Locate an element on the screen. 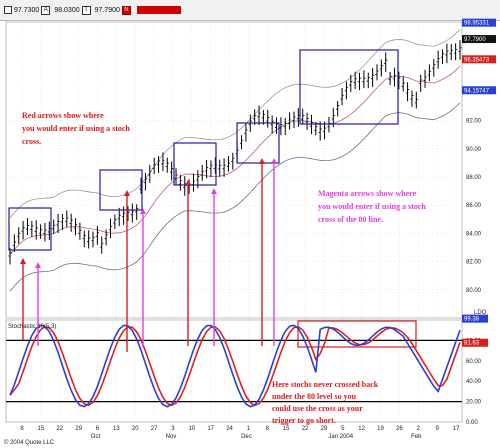 The image size is (500, 448). price-tick-label: 82.00 is located at coordinates (474, 263).